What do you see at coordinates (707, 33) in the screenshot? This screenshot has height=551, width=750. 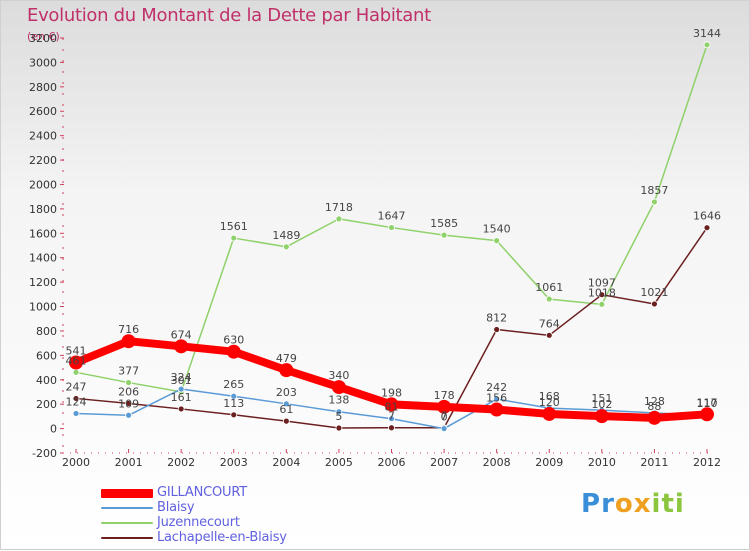 I see `data-label-juzennecourt: 3144` at bounding box center [707, 33].